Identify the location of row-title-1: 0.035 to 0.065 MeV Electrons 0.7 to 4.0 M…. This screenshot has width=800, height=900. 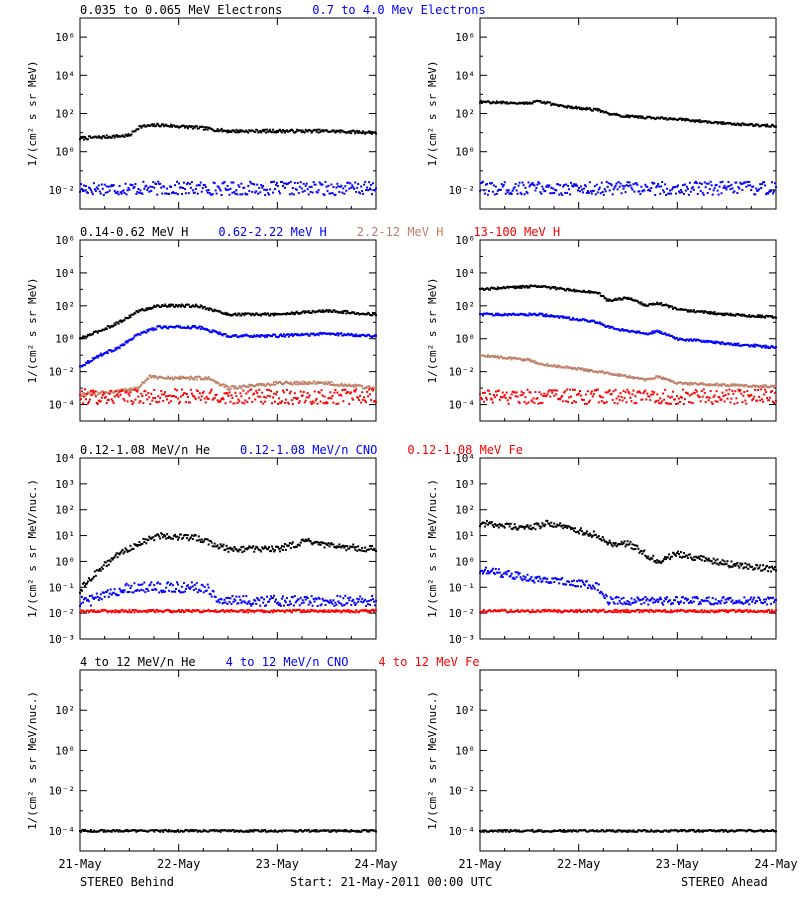
(283, 10).